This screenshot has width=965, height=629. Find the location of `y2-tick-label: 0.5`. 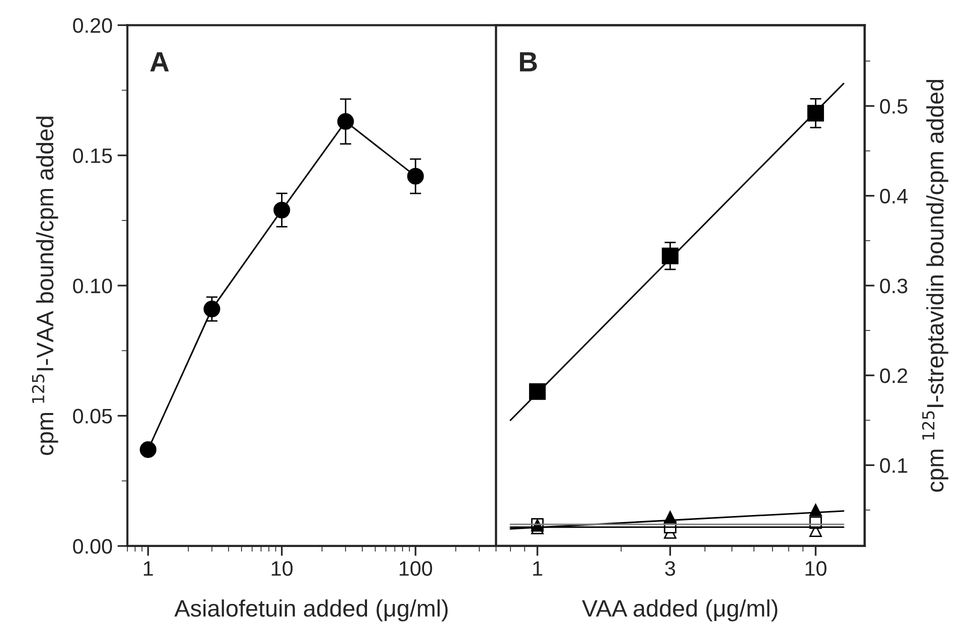

y2-tick-label: 0.5 is located at coordinates (894, 106).